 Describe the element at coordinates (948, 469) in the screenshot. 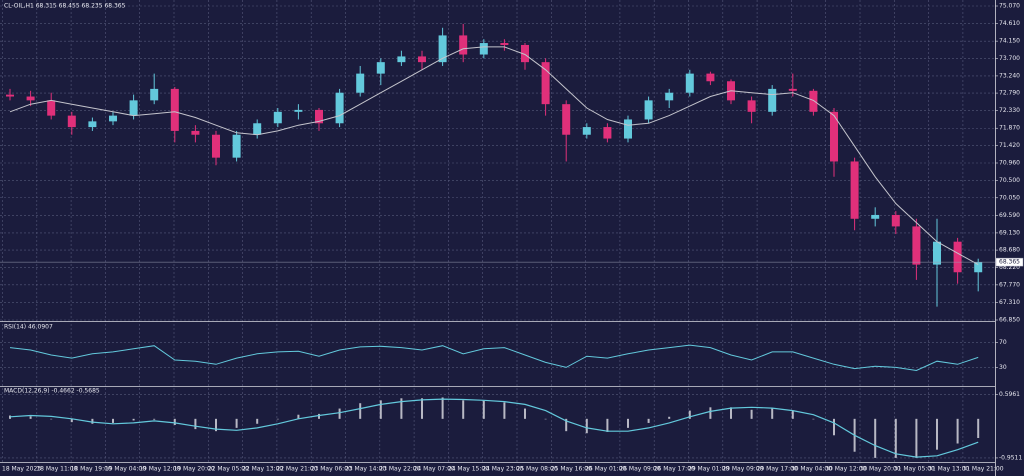

I see `x-tick-label: 31 May 13:00` at that location.